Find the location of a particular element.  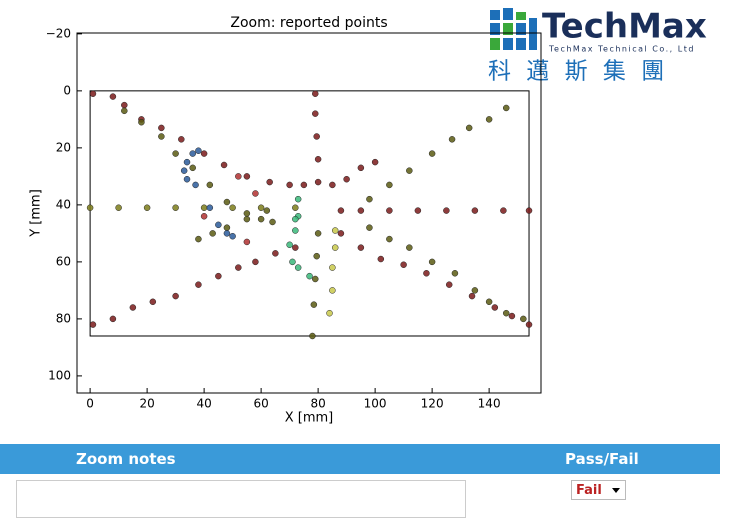

company: TechMax Technical Co., Ltd is located at coordinates (621, 49).